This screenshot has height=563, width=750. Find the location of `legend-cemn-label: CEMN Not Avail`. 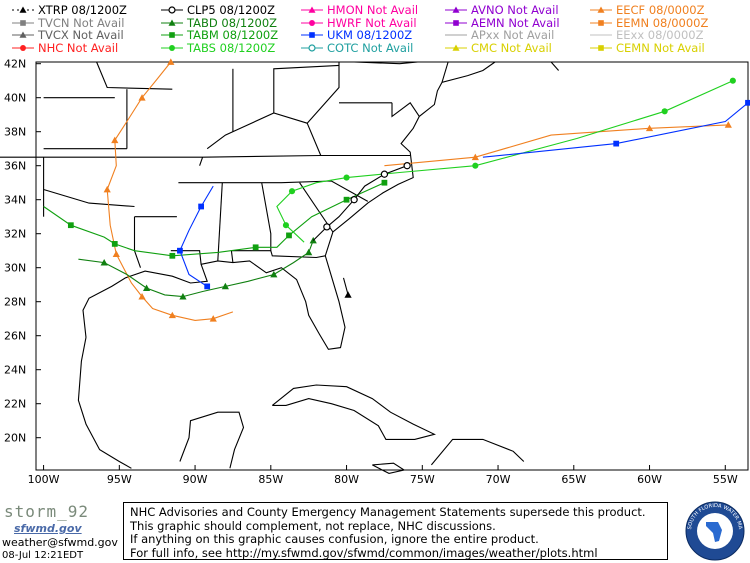

legend-cemn-label: CEMN Not Avail is located at coordinates (660, 47).